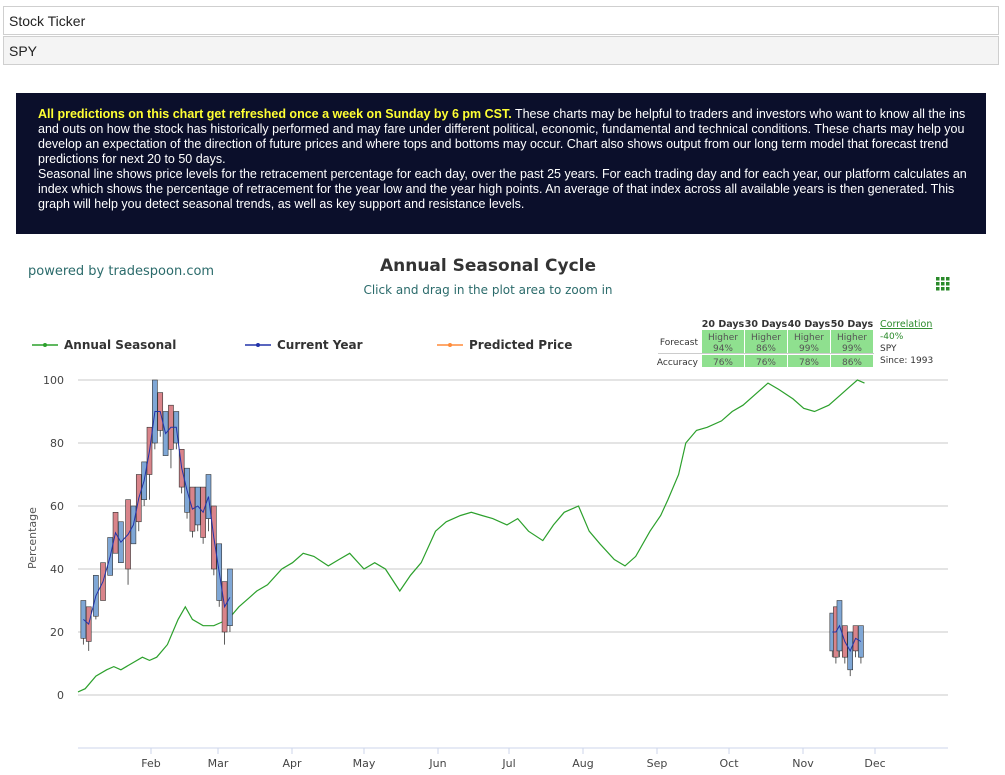 The width and height of the screenshot is (1005, 775). What do you see at coordinates (53, 380) in the screenshot?
I see `y-tick-label: 100` at bounding box center [53, 380].